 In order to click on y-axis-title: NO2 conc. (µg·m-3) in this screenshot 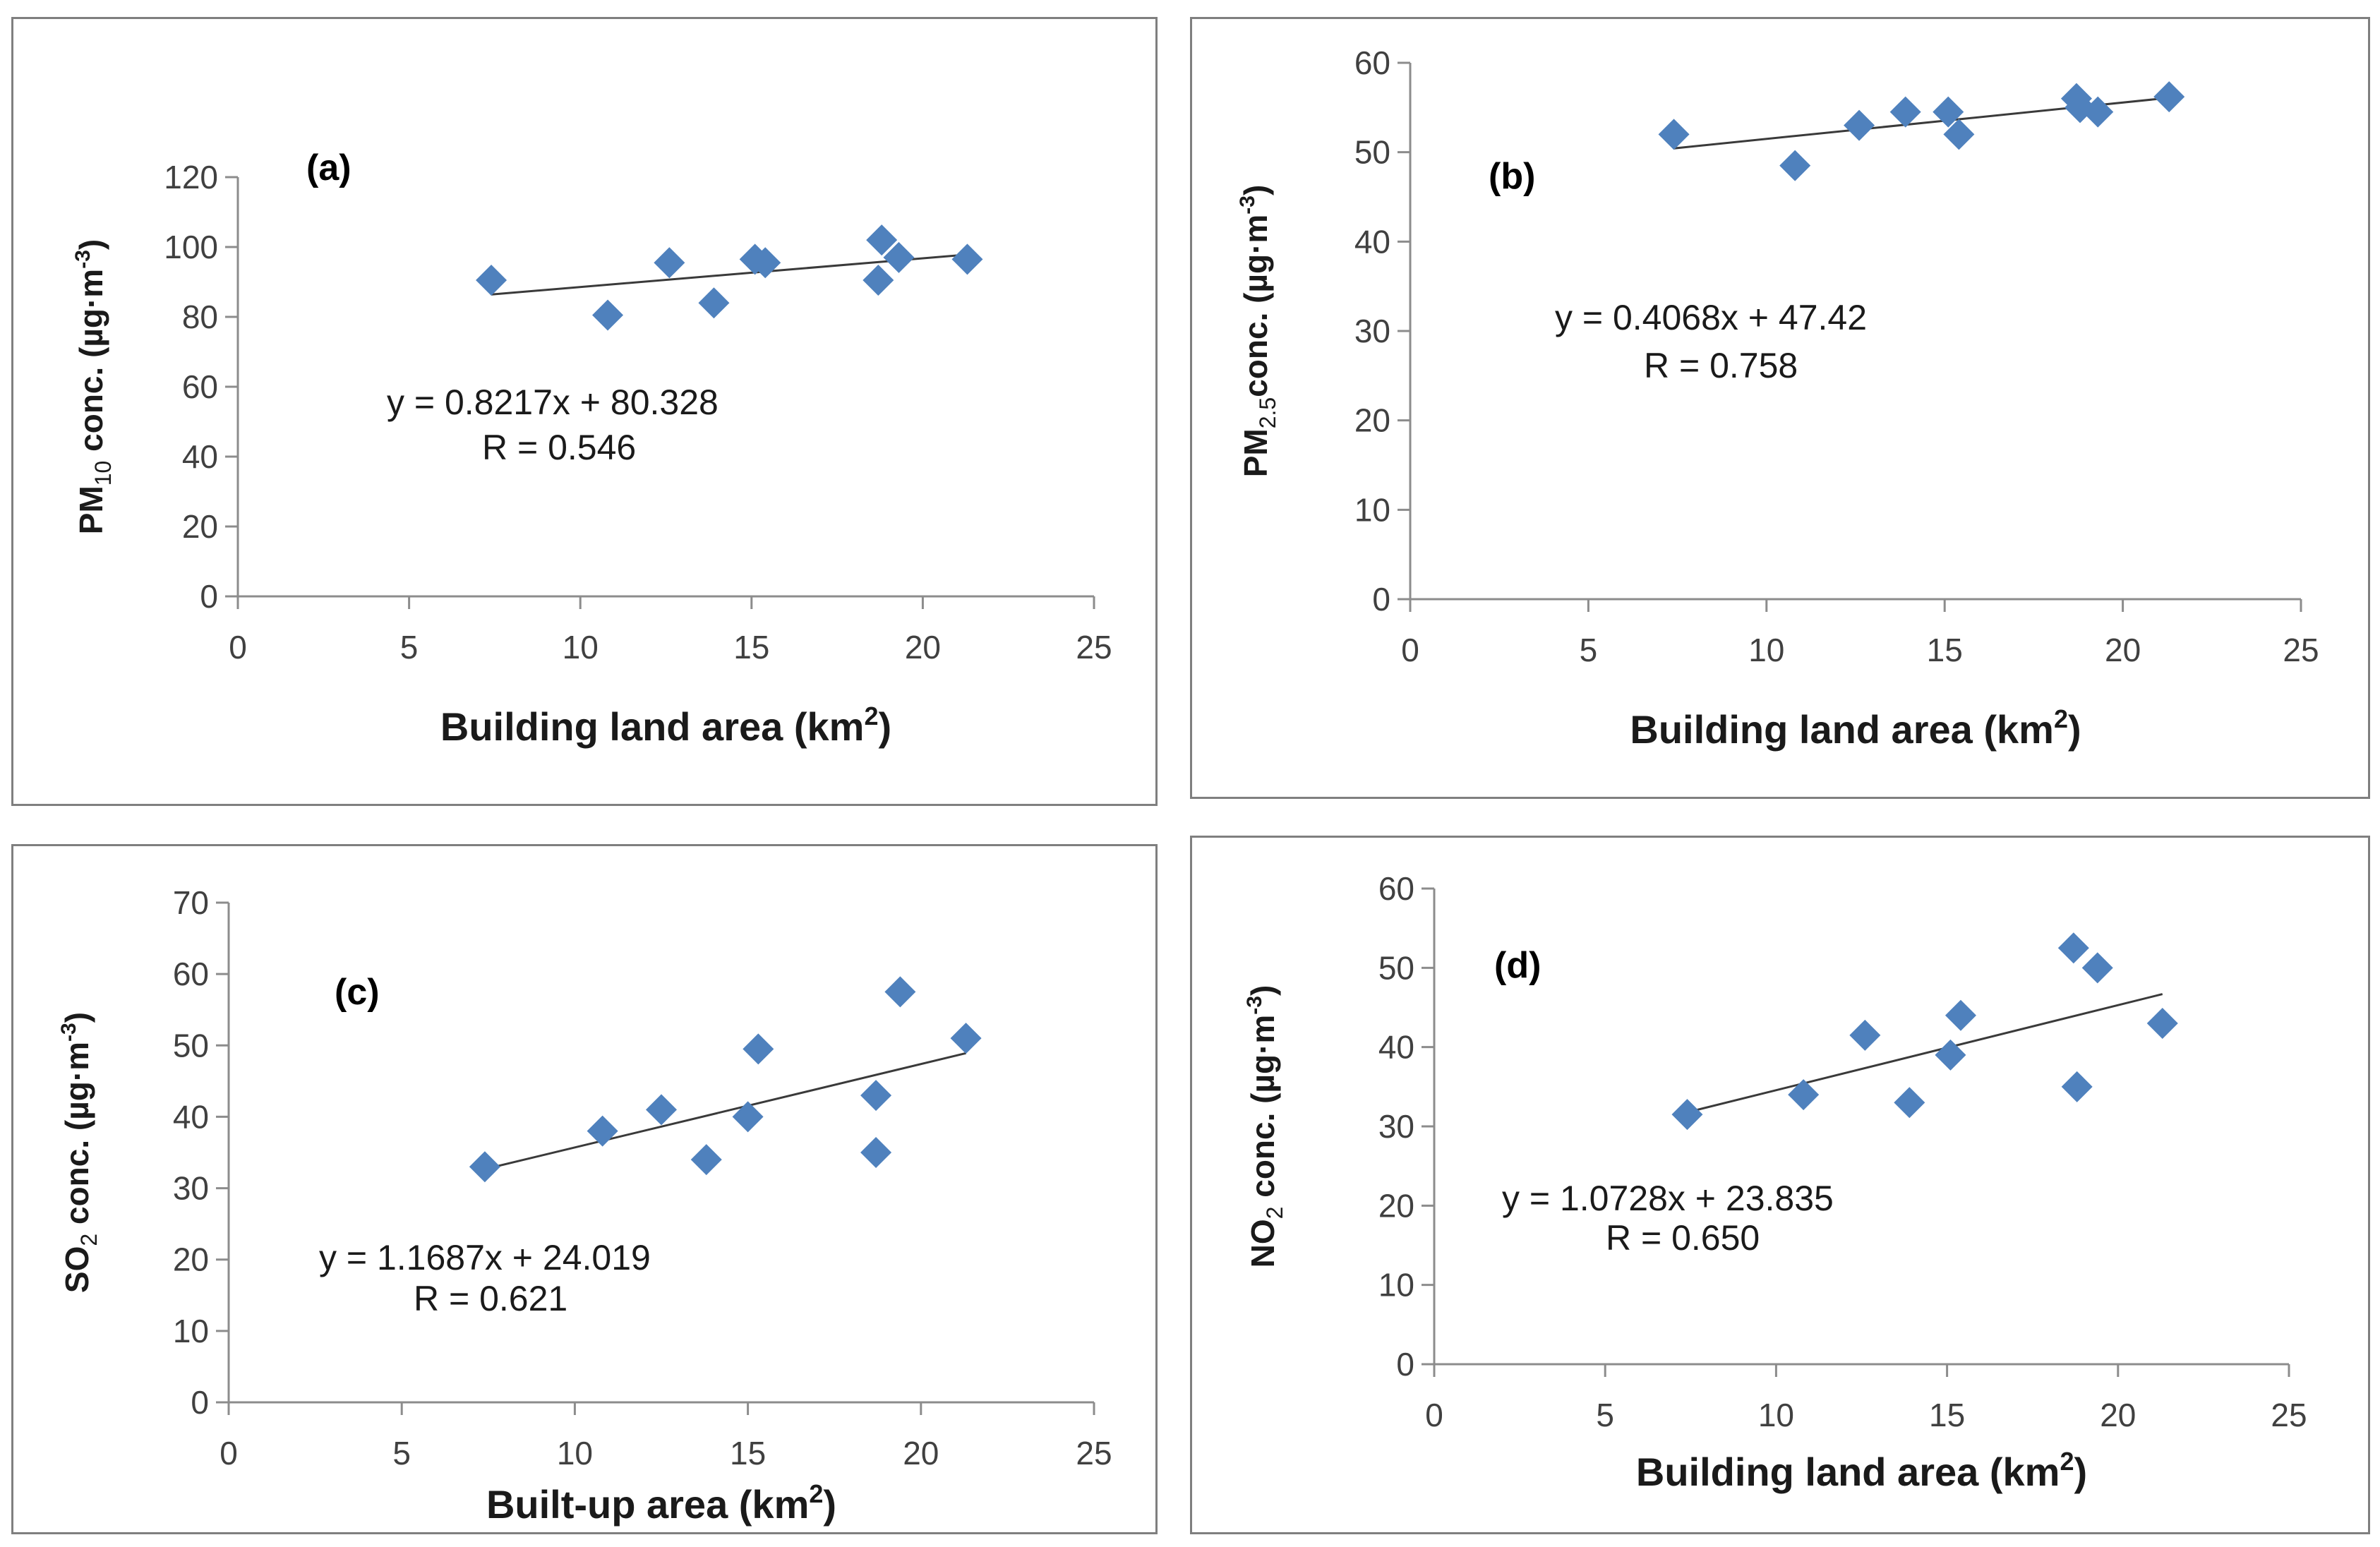, I will do `click(1265, 1126)`.